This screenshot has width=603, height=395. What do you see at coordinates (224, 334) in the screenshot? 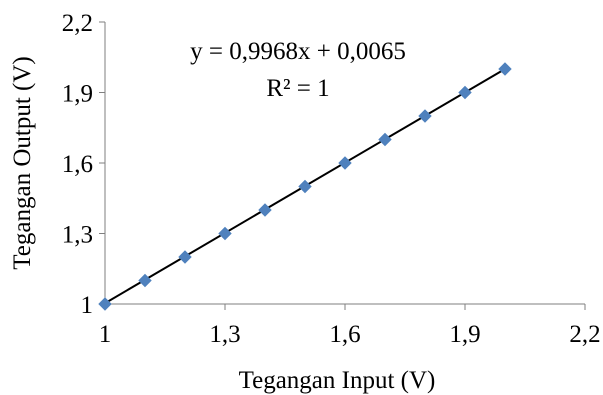
I see `x-tick-label: 1,3` at bounding box center [224, 334].